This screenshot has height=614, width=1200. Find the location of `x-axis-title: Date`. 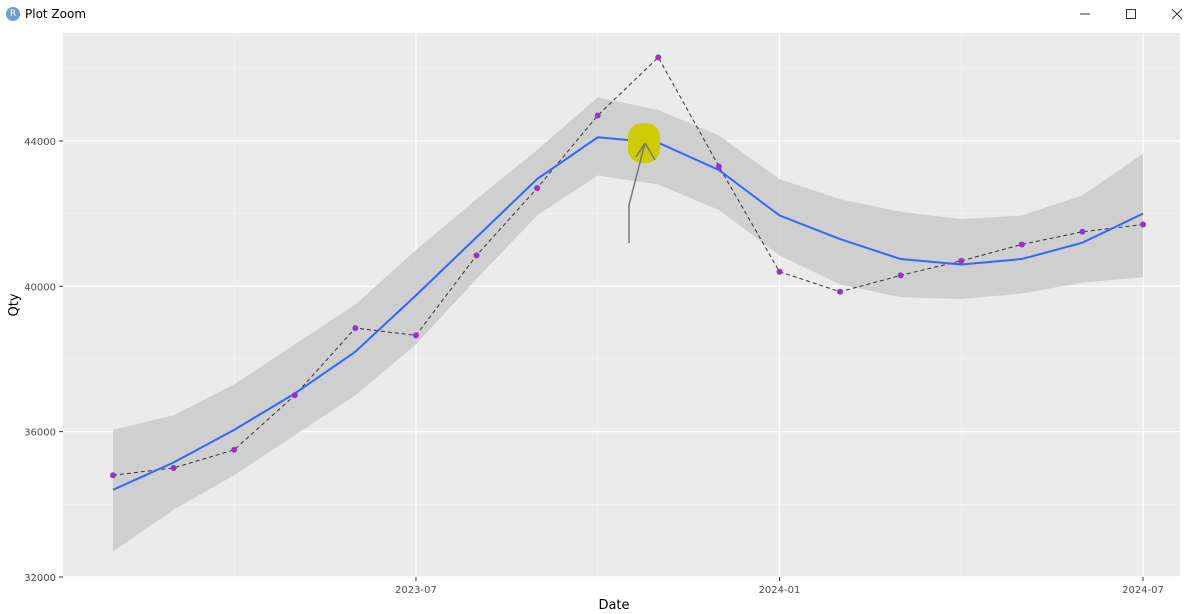

x-axis-title: Date is located at coordinates (613, 605).